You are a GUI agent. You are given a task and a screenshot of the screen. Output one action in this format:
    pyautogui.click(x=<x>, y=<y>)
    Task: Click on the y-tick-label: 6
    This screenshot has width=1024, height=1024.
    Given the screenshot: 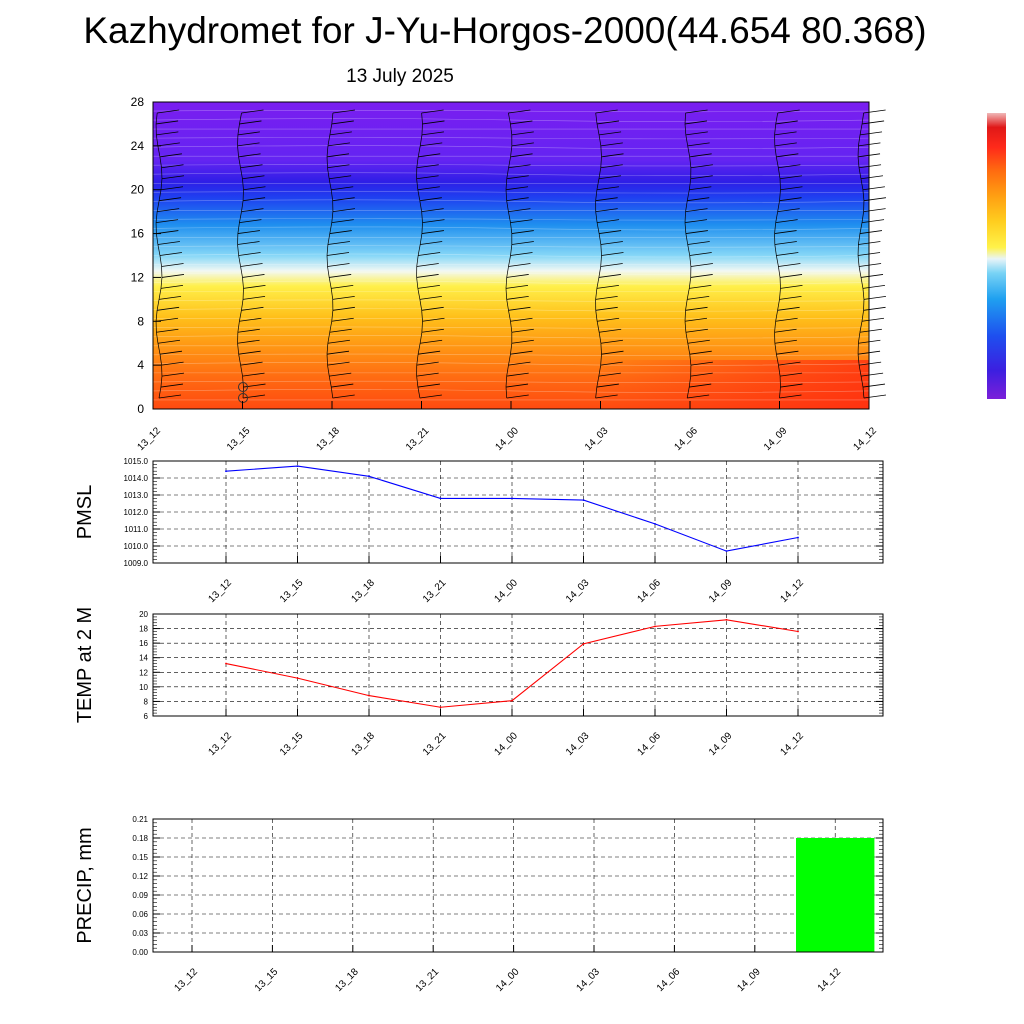 What is the action you would take?
    pyautogui.click(x=146, y=716)
    